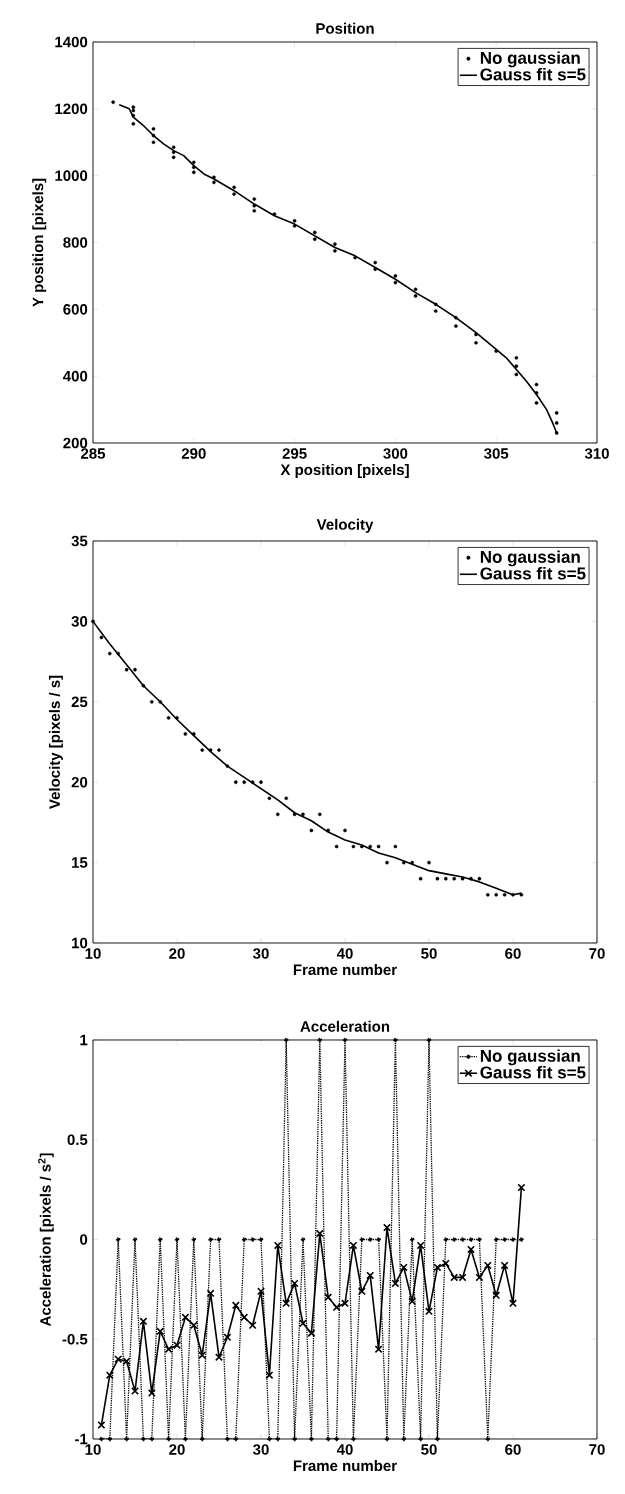  Describe the element at coordinates (80, 943) in the screenshot. I see `y-tick-label: 10` at that location.